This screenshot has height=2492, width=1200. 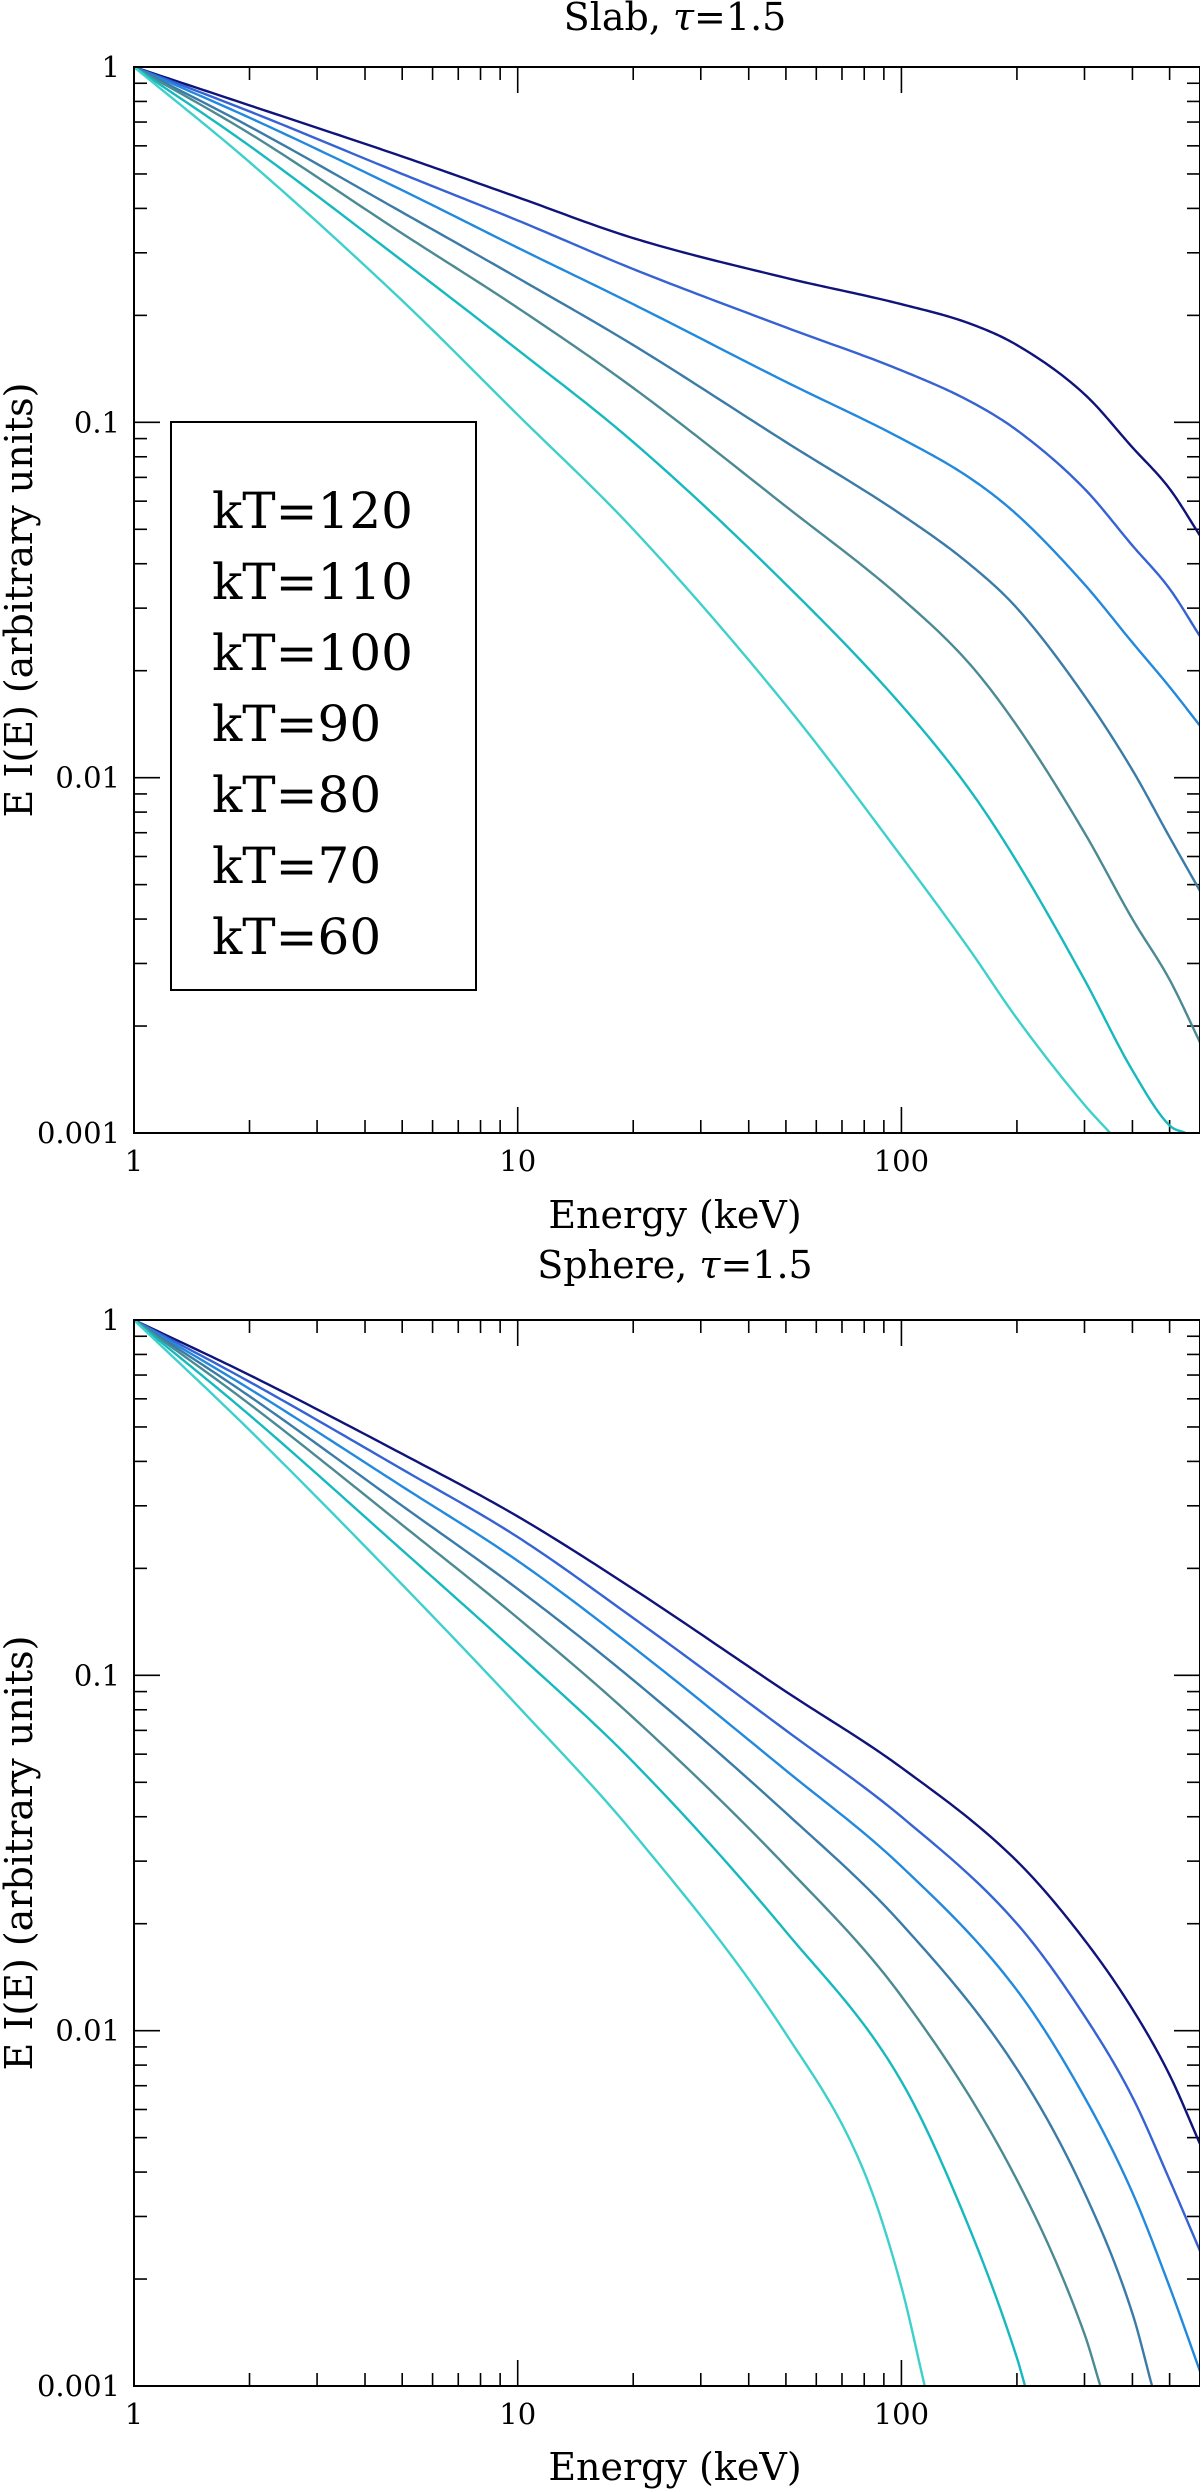 What do you see at coordinates (740, 19) in the screenshot?
I see `chart-title-slab-value: =1.5` at bounding box center [740, 19].